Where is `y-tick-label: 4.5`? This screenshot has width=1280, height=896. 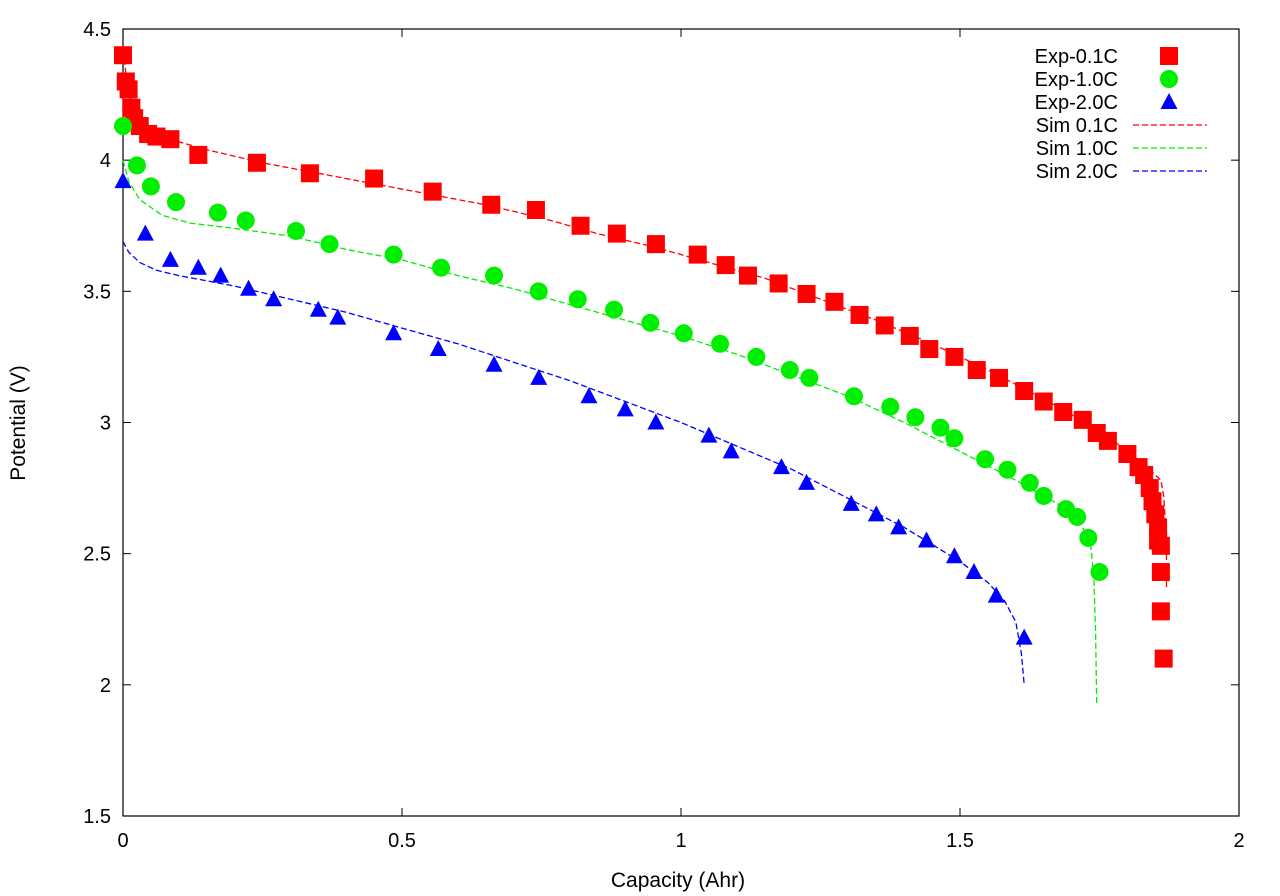 y-tick-label: 4.5 is located at coordinates (97, 30).